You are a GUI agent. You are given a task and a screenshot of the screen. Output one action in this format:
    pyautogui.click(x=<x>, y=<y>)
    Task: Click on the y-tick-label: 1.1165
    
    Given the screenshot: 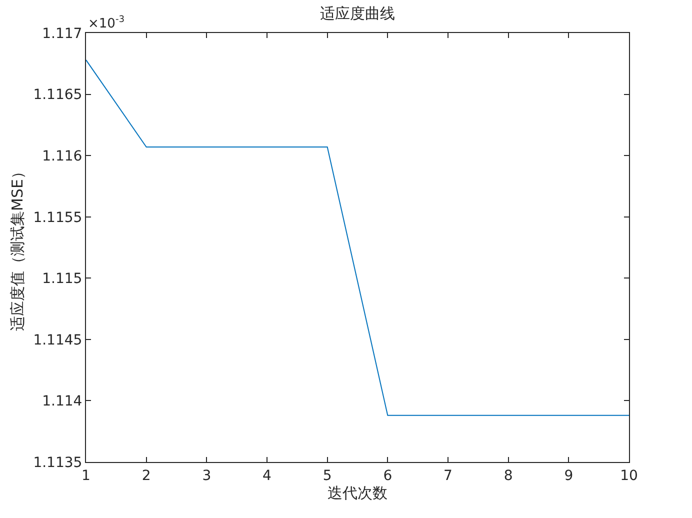 What is the action you would take?
    pyautogui.click(x=57, y=95)
    